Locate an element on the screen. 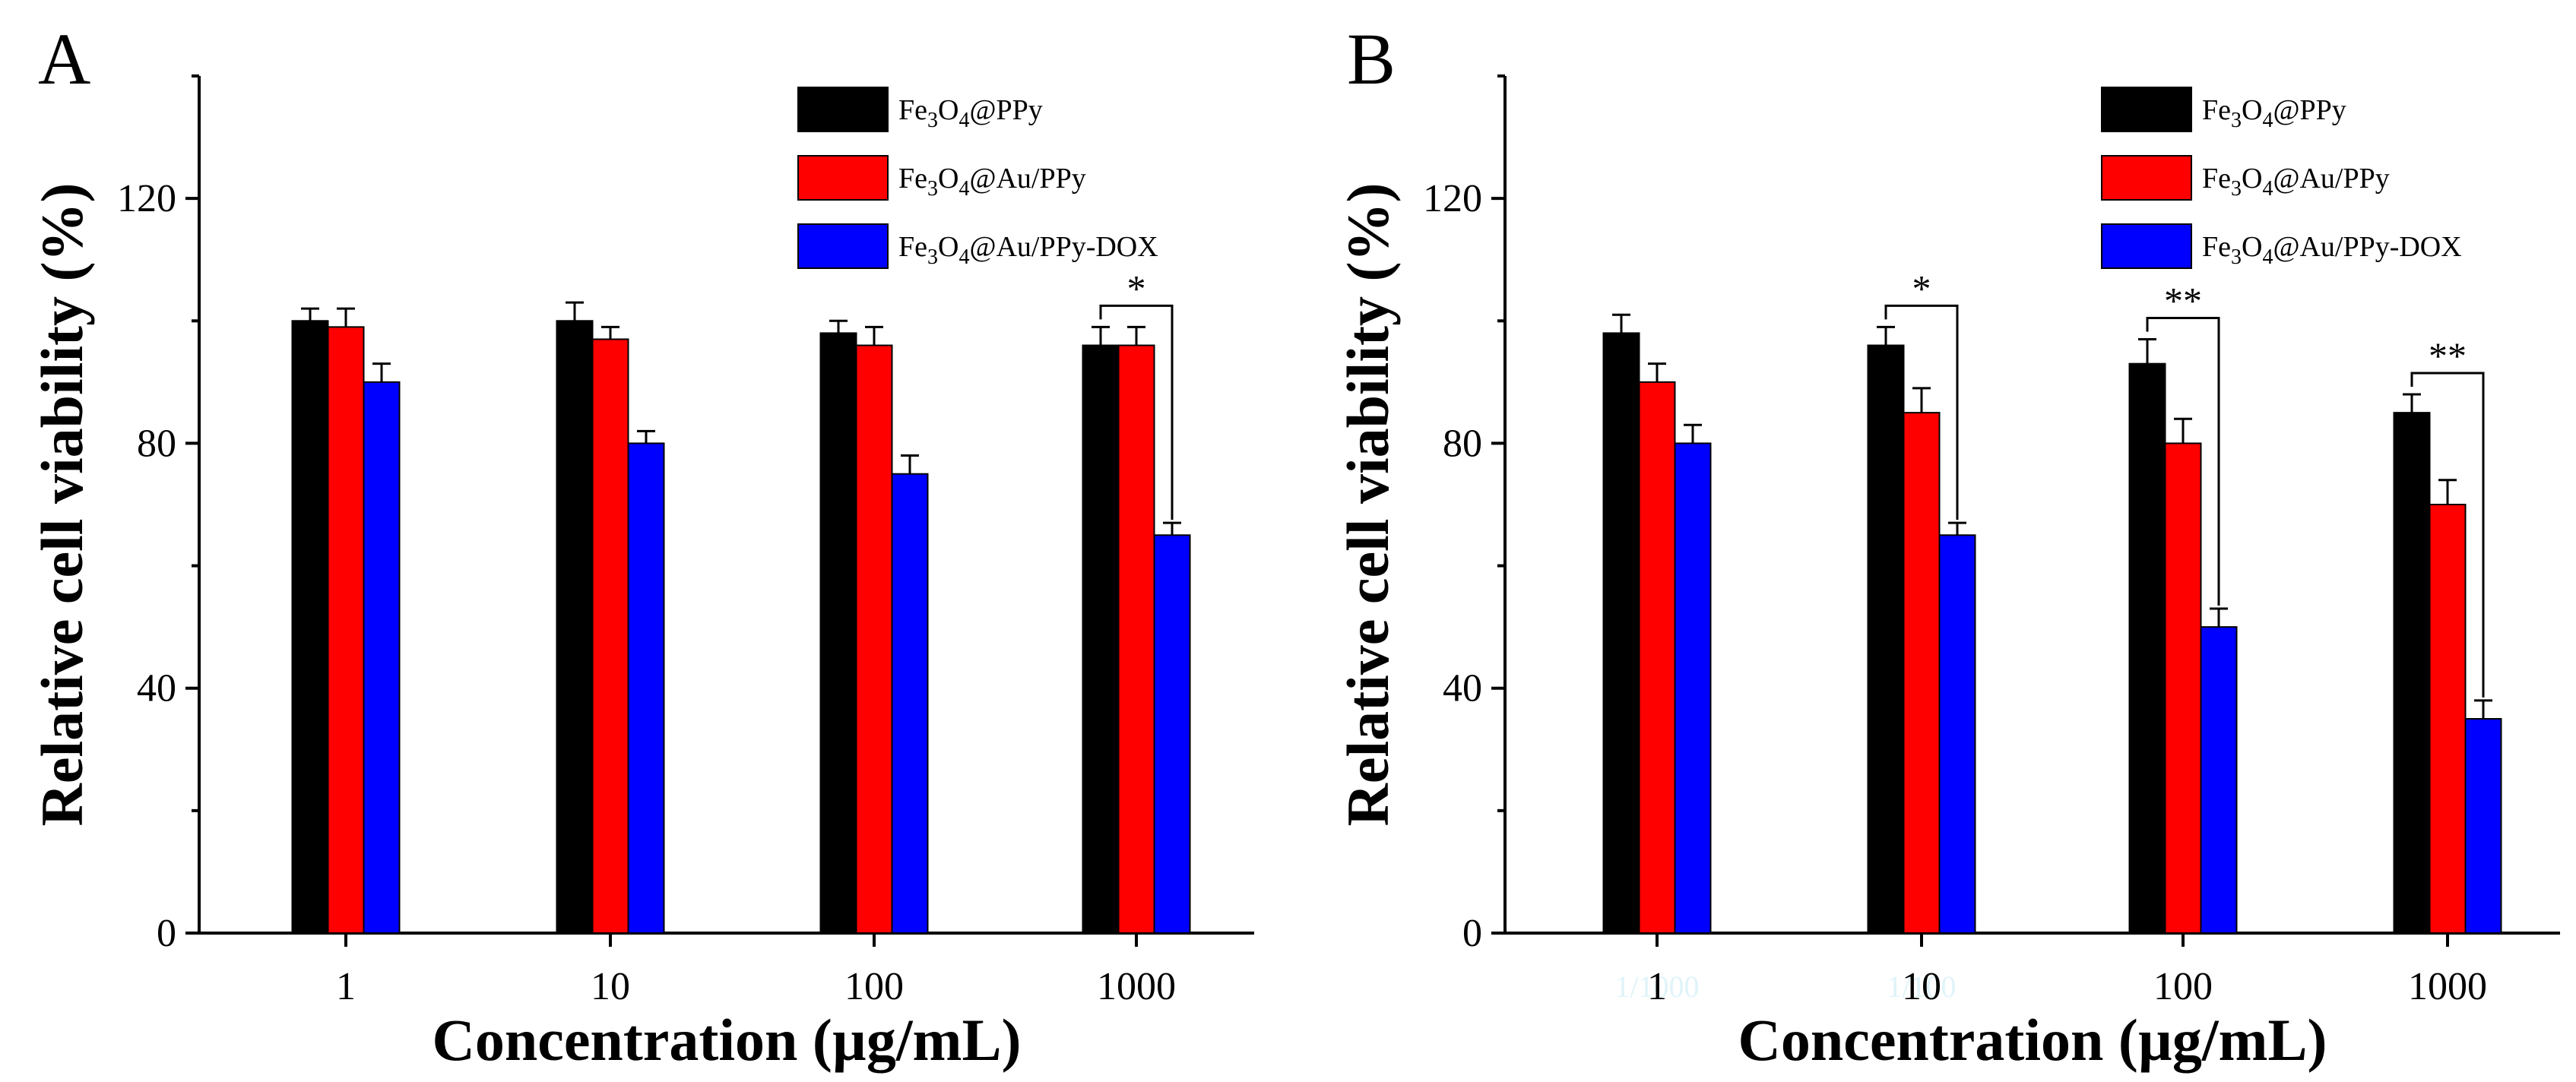 The image size is (2576, 1082). bar-a-s2-c0 is located at coordinates (382, 658).